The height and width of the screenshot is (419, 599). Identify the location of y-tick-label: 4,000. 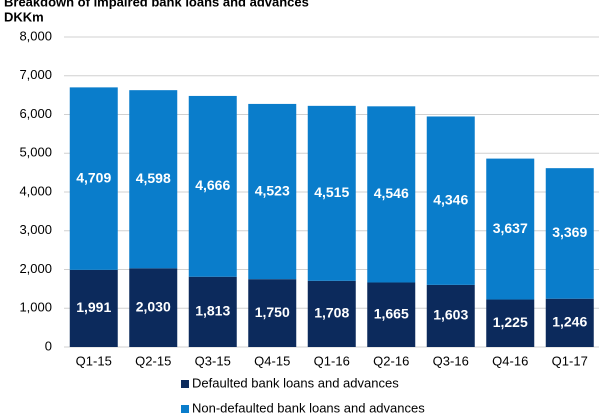
(35, 190).